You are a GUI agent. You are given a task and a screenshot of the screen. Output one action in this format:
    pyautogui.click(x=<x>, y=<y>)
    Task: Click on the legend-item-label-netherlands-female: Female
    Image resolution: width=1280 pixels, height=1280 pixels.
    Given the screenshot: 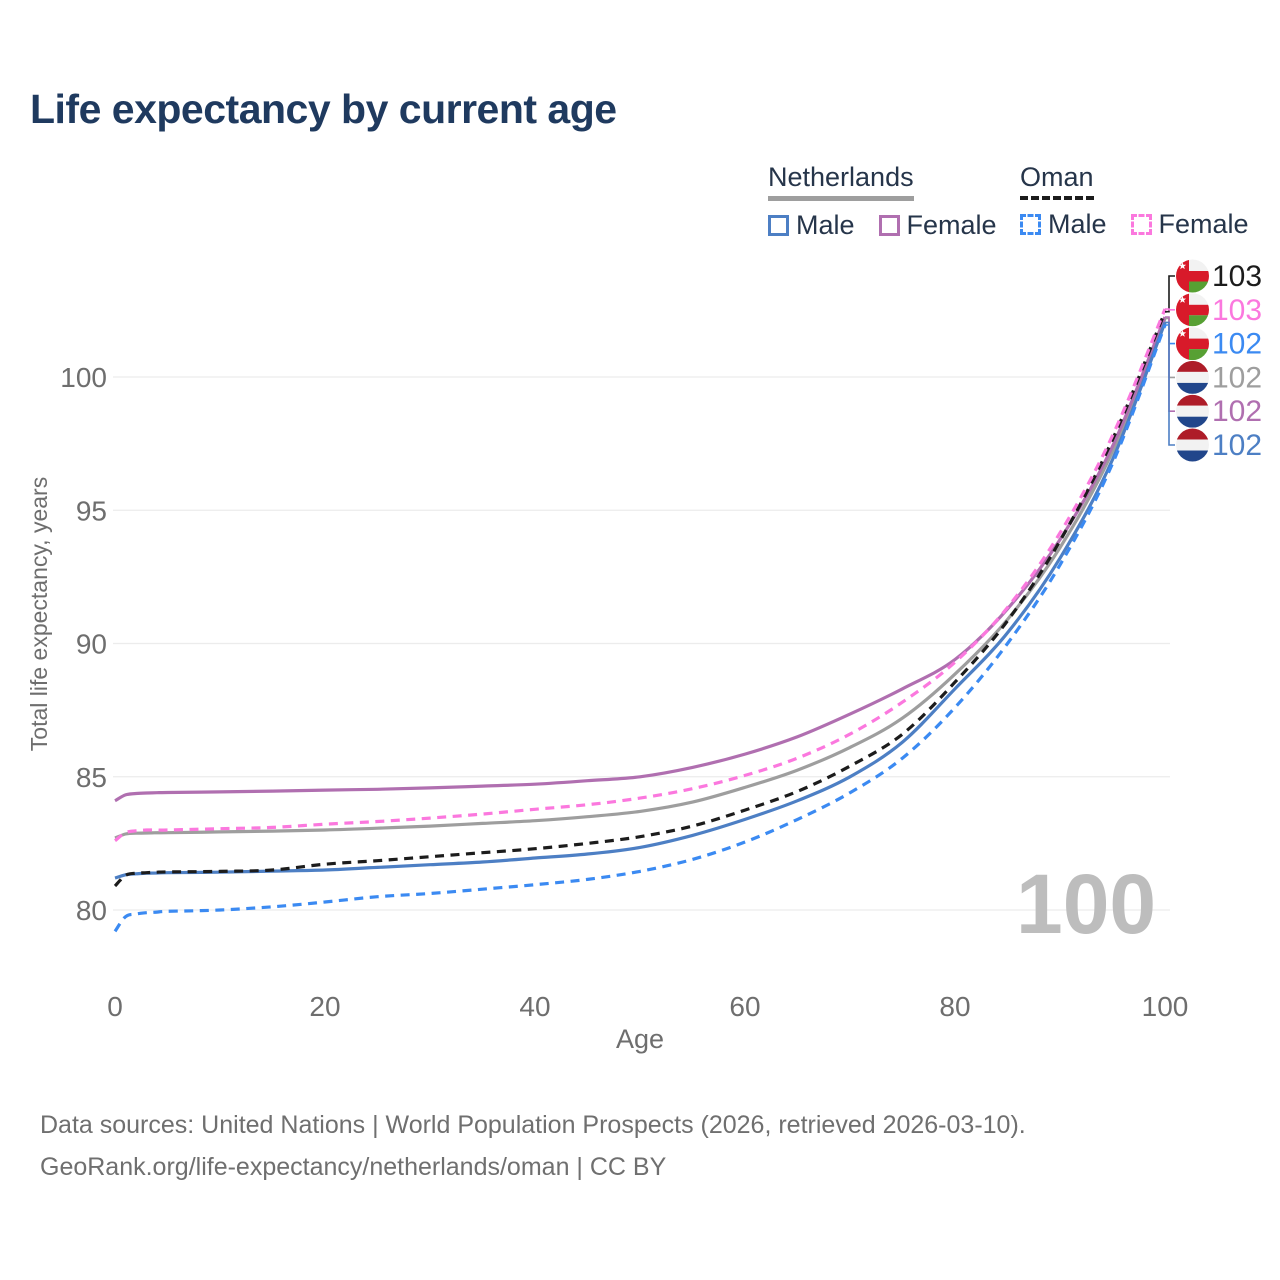 What is the action you would take?
    pyautogui.click(x=951, y=225)
    